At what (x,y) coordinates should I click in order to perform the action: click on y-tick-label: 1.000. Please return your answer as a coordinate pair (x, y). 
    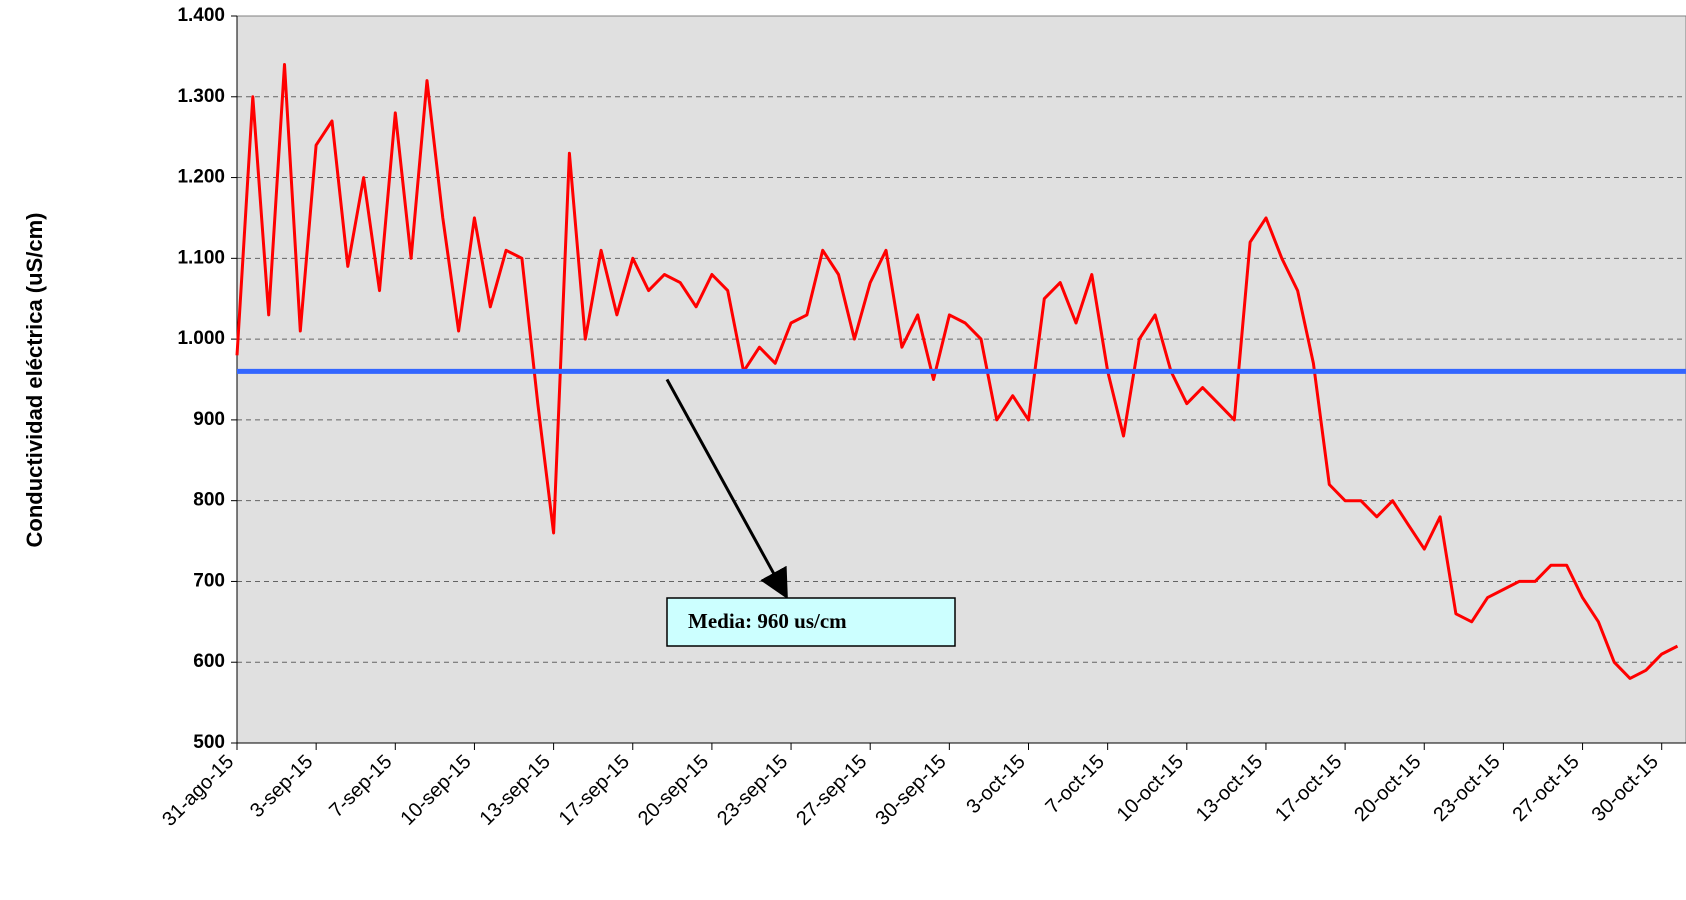
    Looking at the image, I should click on (201, 338).